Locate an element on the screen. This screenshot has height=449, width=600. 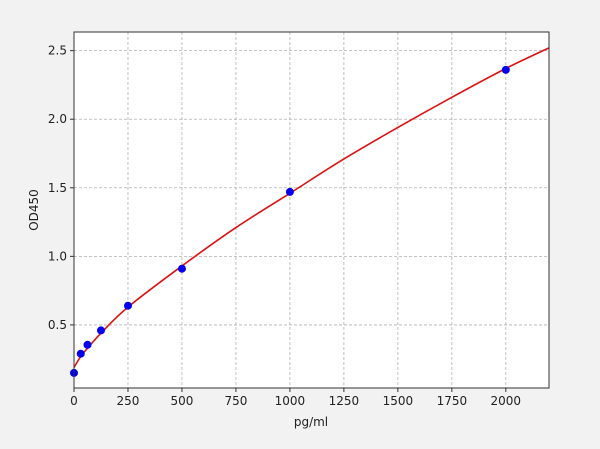
x-tick-label: 250 is located at coordinates (128, 401).